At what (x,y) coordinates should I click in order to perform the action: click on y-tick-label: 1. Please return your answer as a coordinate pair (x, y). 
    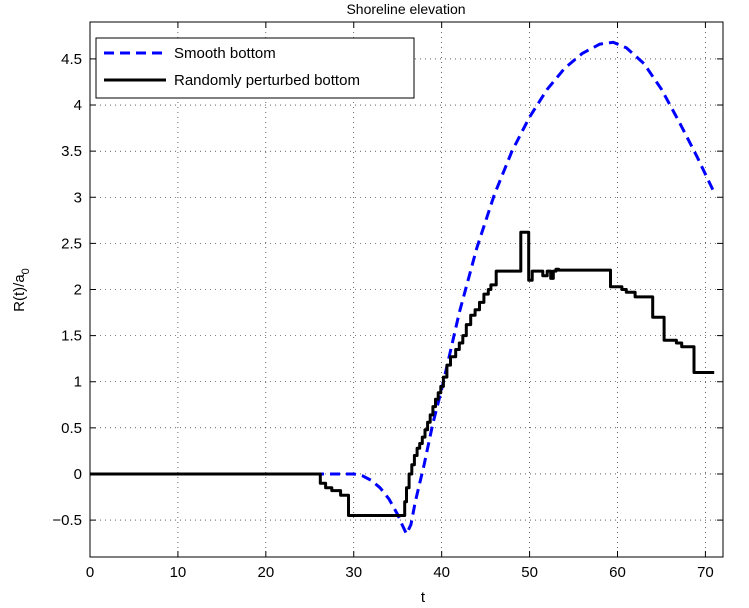
    Looking at the image, I should click on (78, 382).